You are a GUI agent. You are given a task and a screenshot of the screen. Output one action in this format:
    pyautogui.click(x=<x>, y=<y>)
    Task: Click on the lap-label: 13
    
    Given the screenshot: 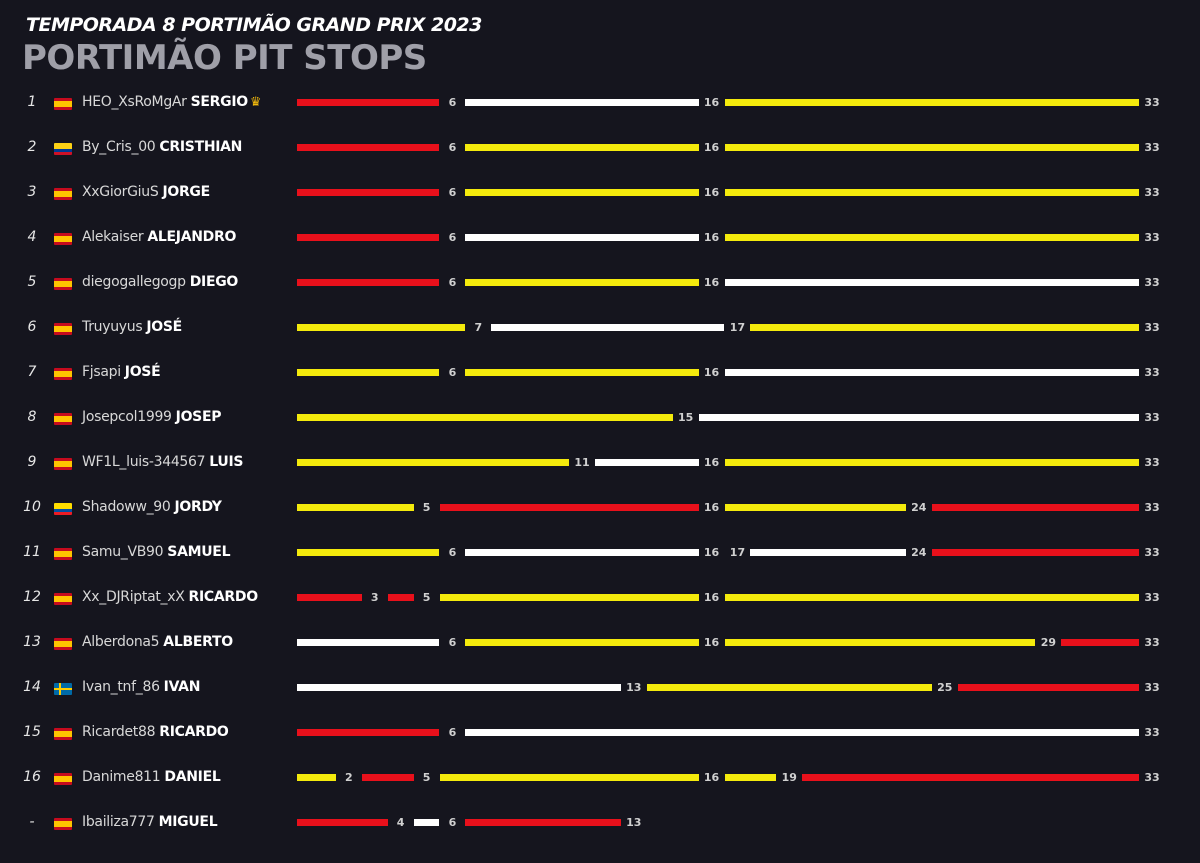 What is the action you would take?
    pyautogui.click(x=634, y=687)
    